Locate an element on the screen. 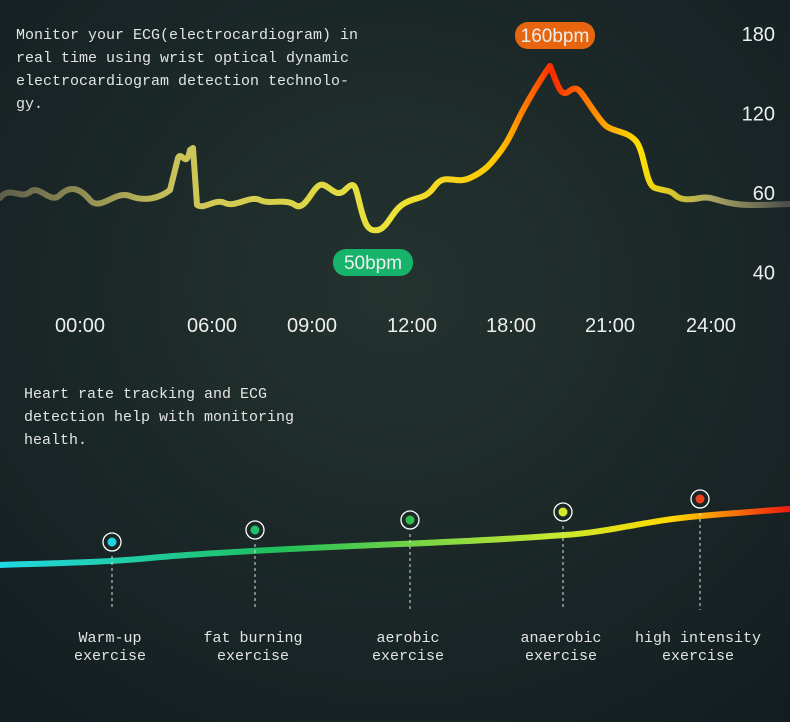 The height and width of the screenshot is (722, 790). description-line: gy. is located at coordinates (29, 104).